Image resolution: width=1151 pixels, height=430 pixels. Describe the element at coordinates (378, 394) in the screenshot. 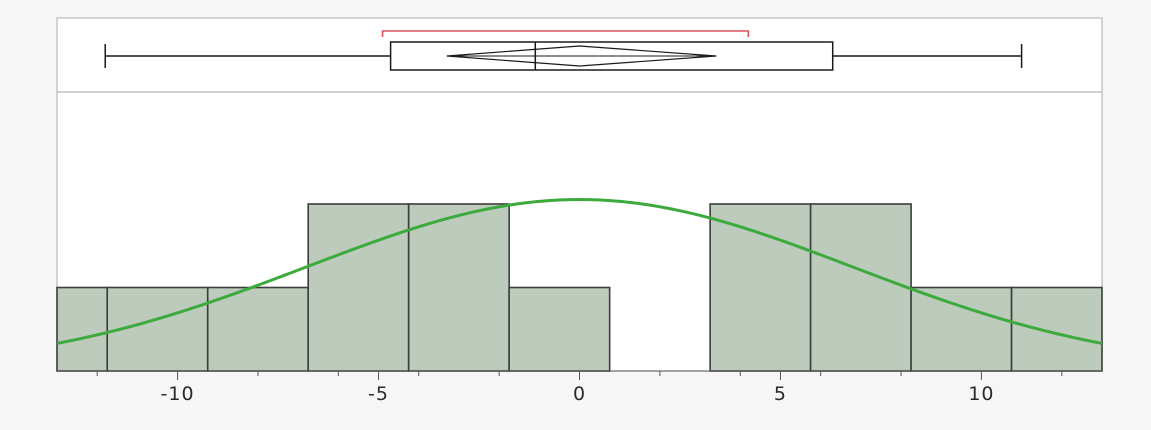

I see `x-tick-label: -5` at that location.